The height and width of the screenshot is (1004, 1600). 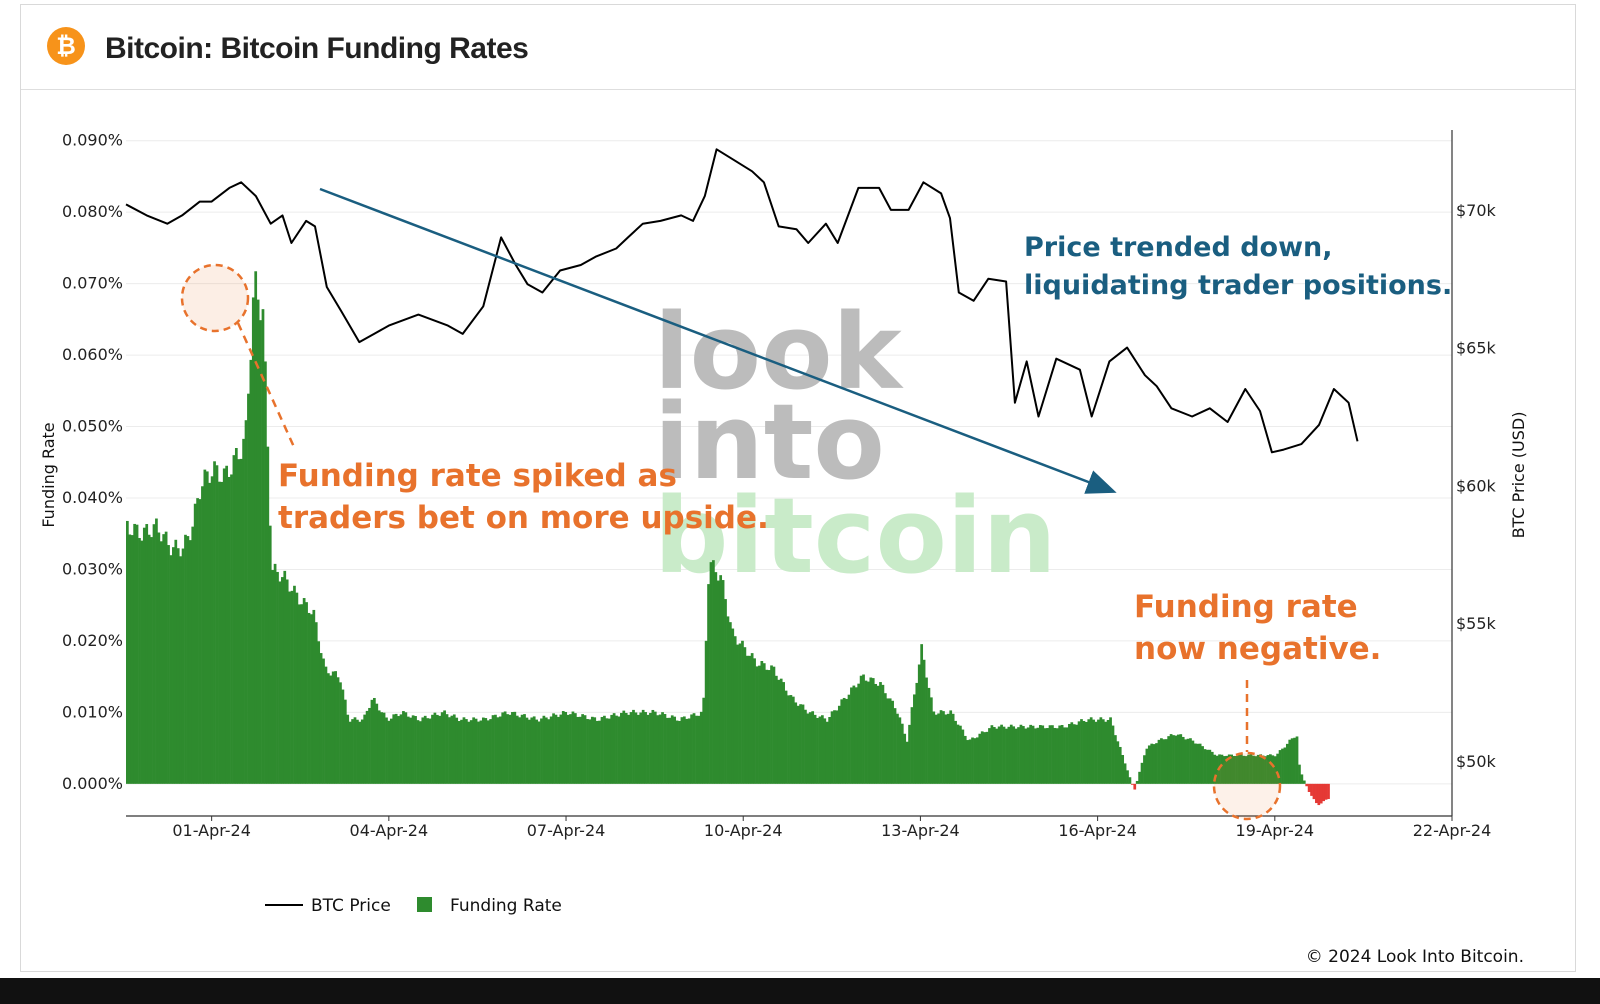 I want to click on negative-highlight-circle, so click(x=1247, y=786).